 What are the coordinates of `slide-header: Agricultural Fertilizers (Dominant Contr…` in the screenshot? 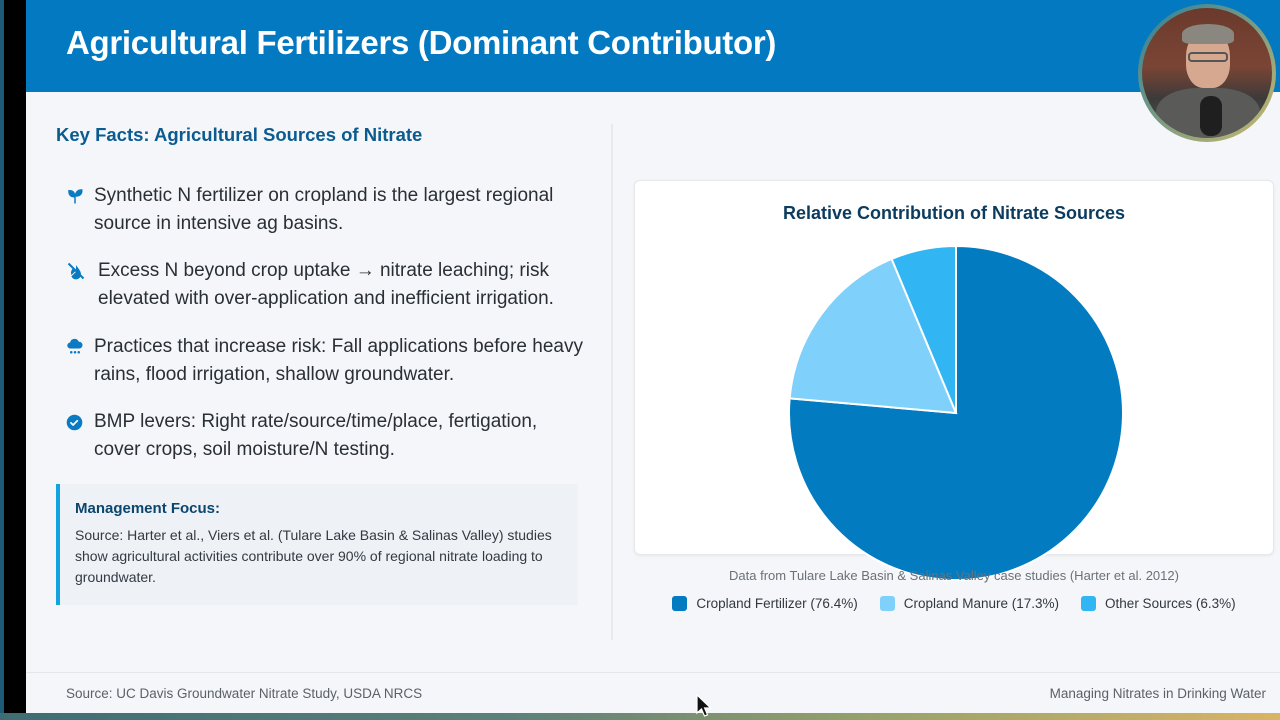 It's located at (653, 46).